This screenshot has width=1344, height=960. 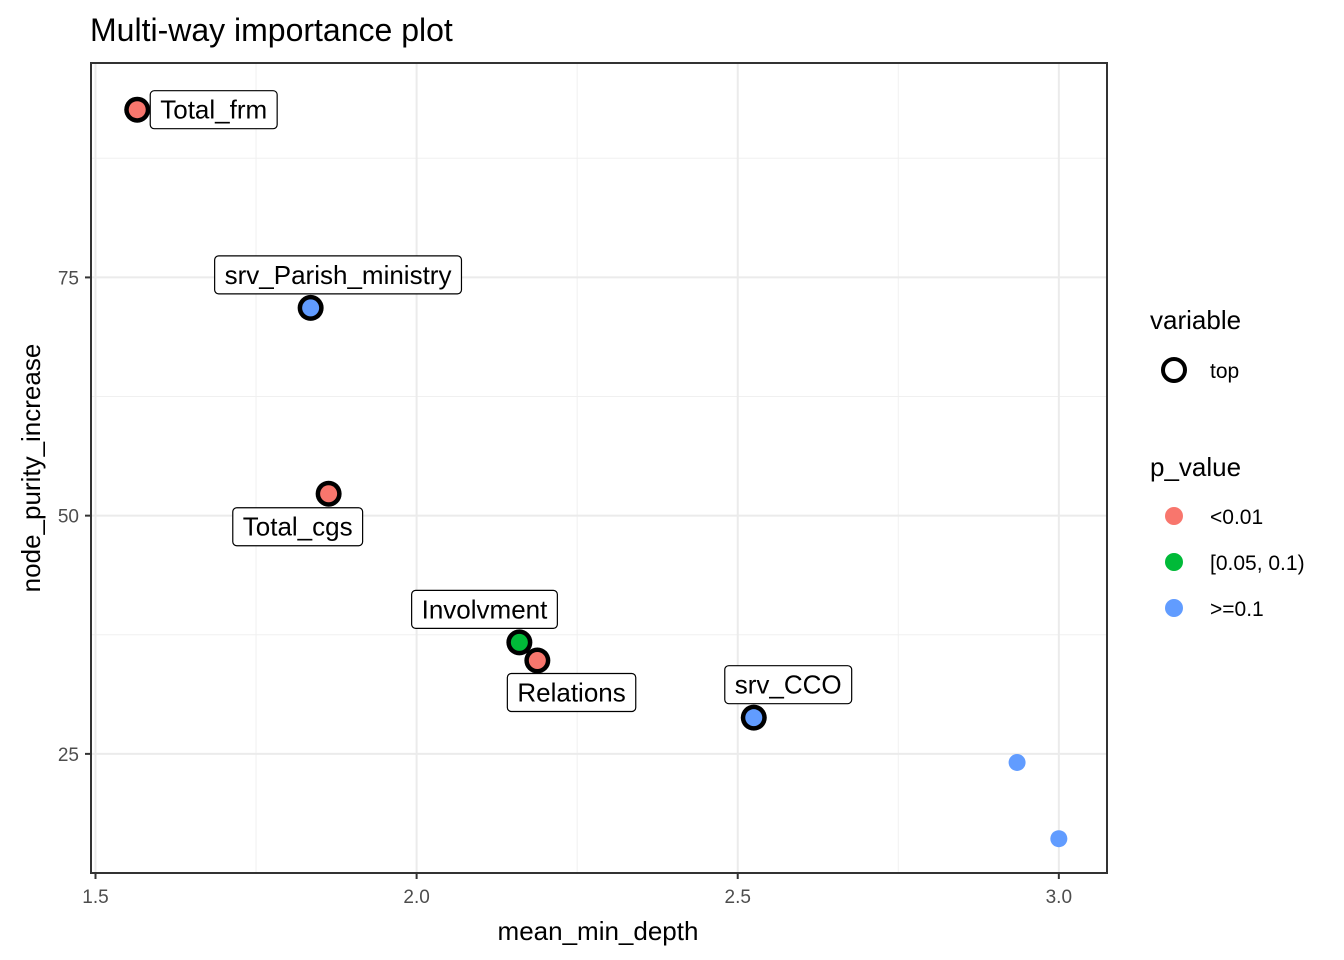 I want to click on point-label-box: Relations, so click(x=571, y=692).